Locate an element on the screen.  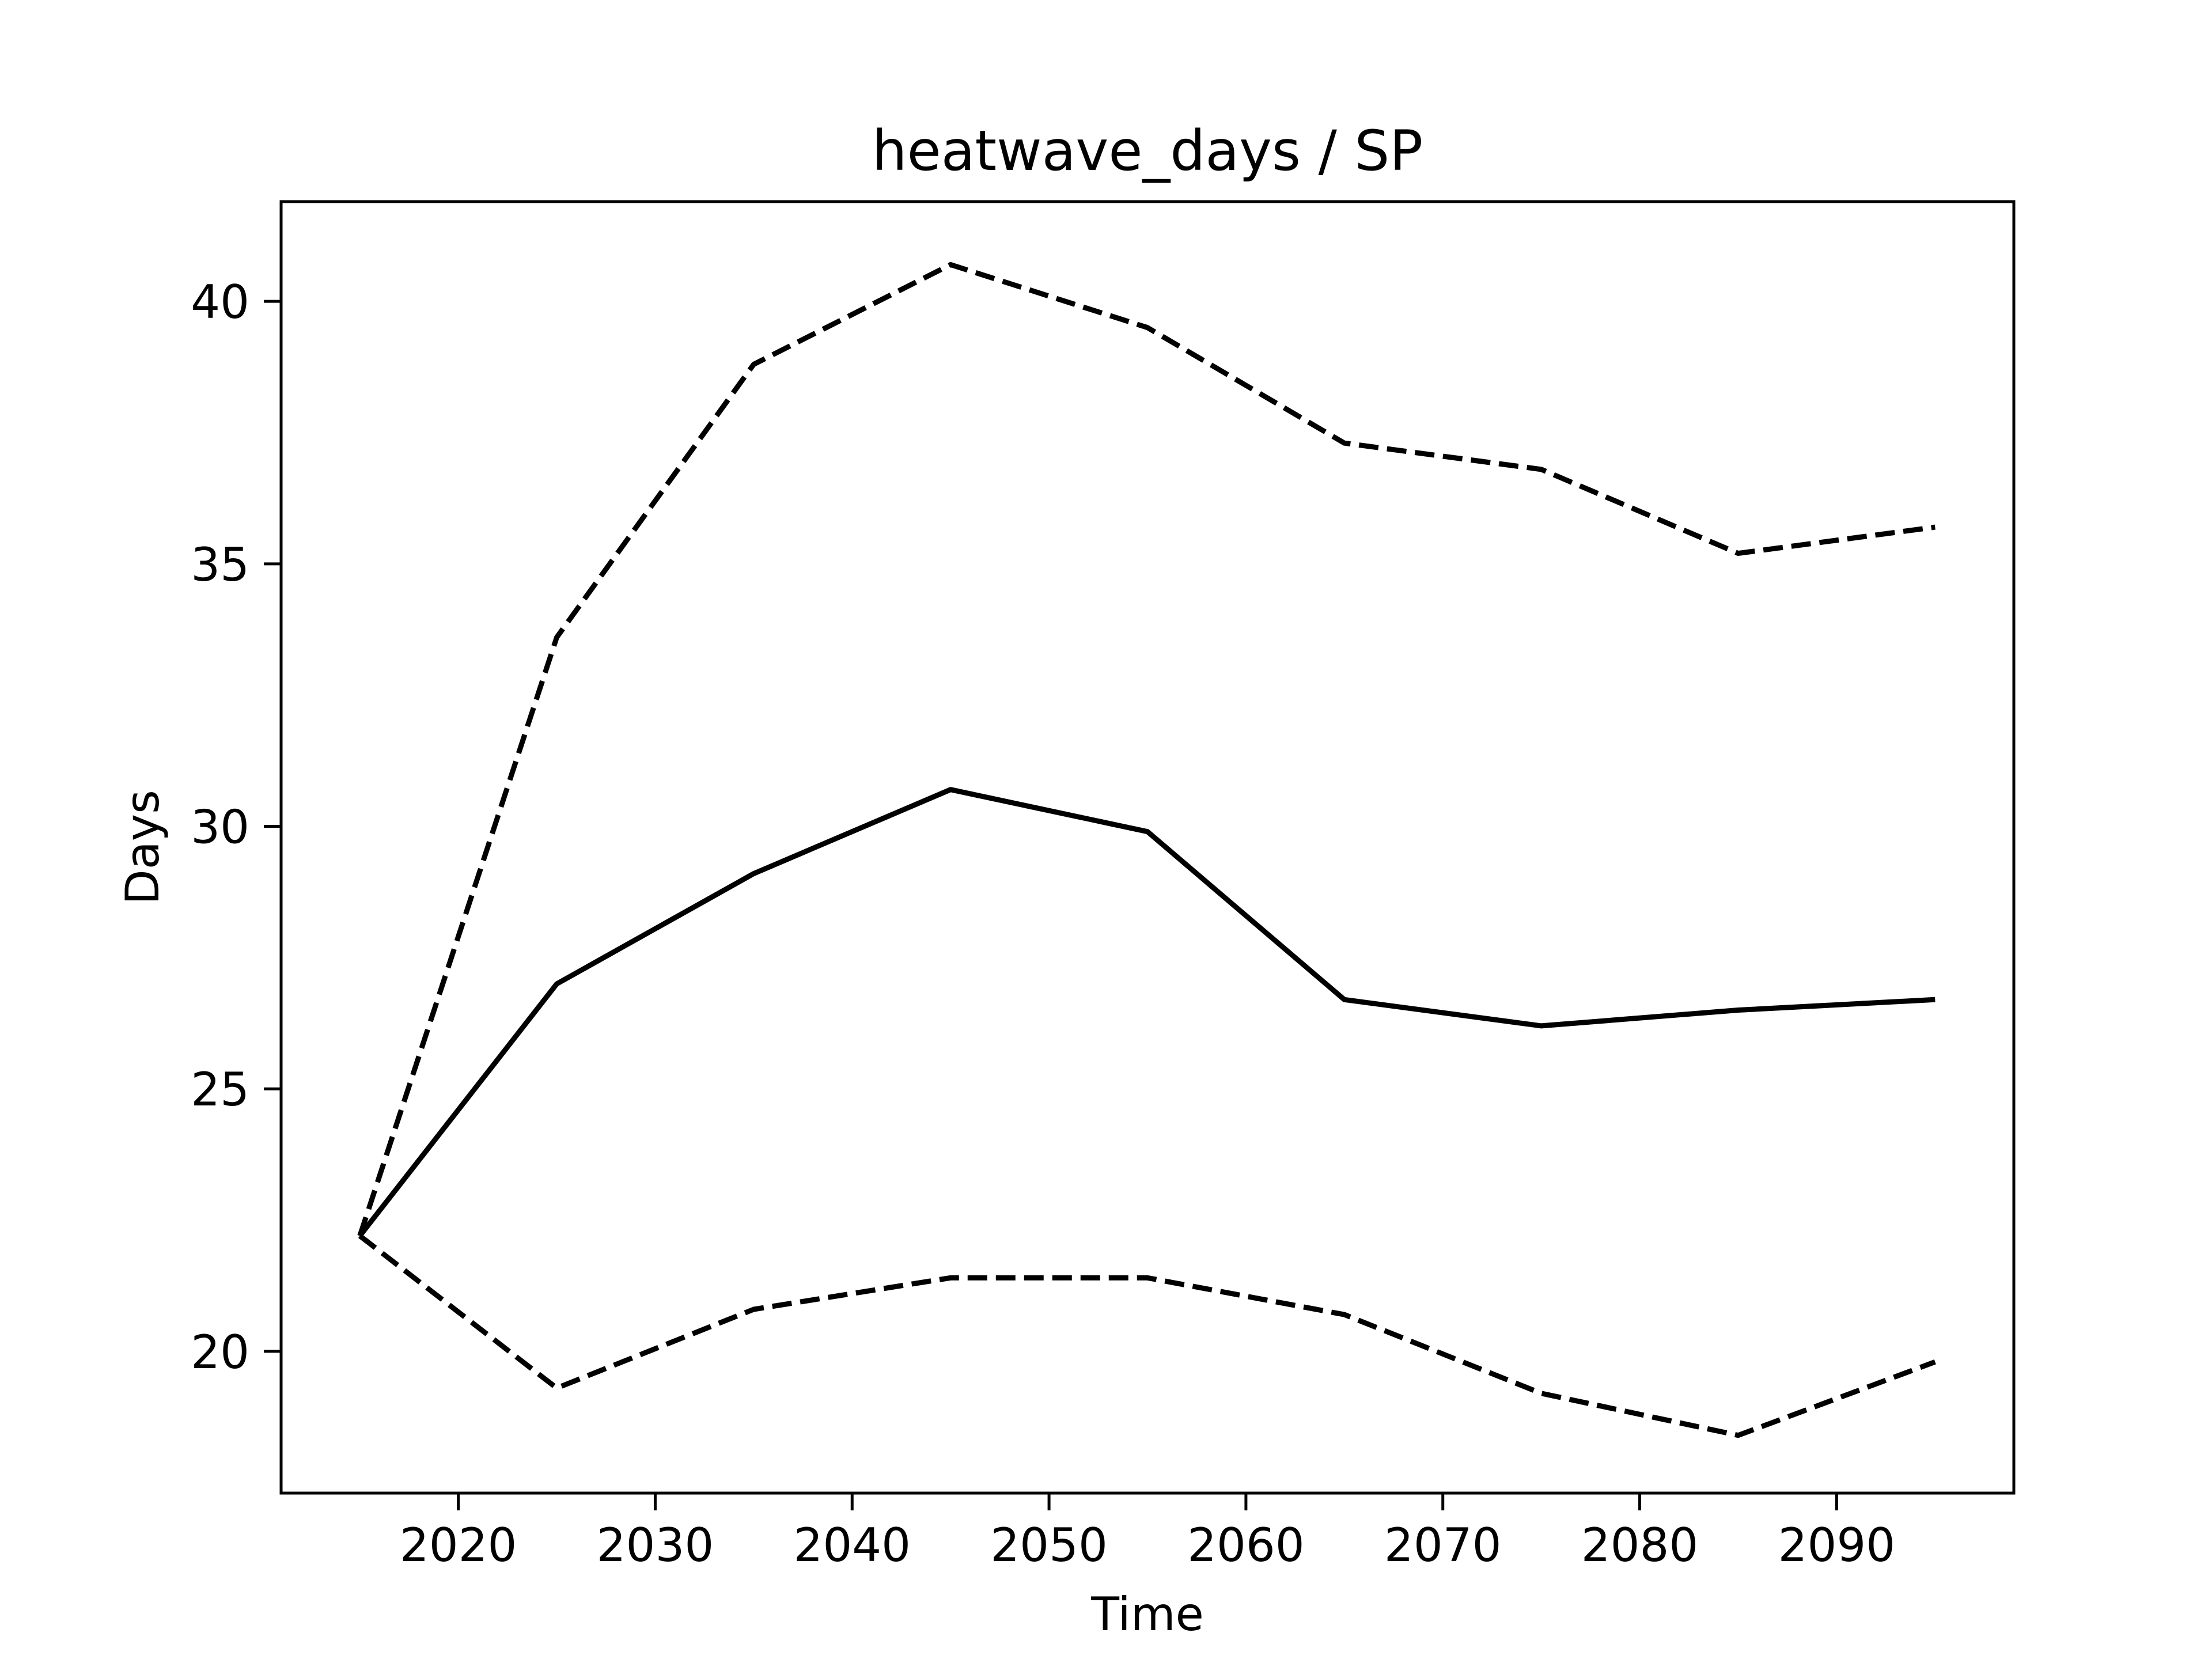
y-tick-label: 20 is located at coordinates (220, 1352).